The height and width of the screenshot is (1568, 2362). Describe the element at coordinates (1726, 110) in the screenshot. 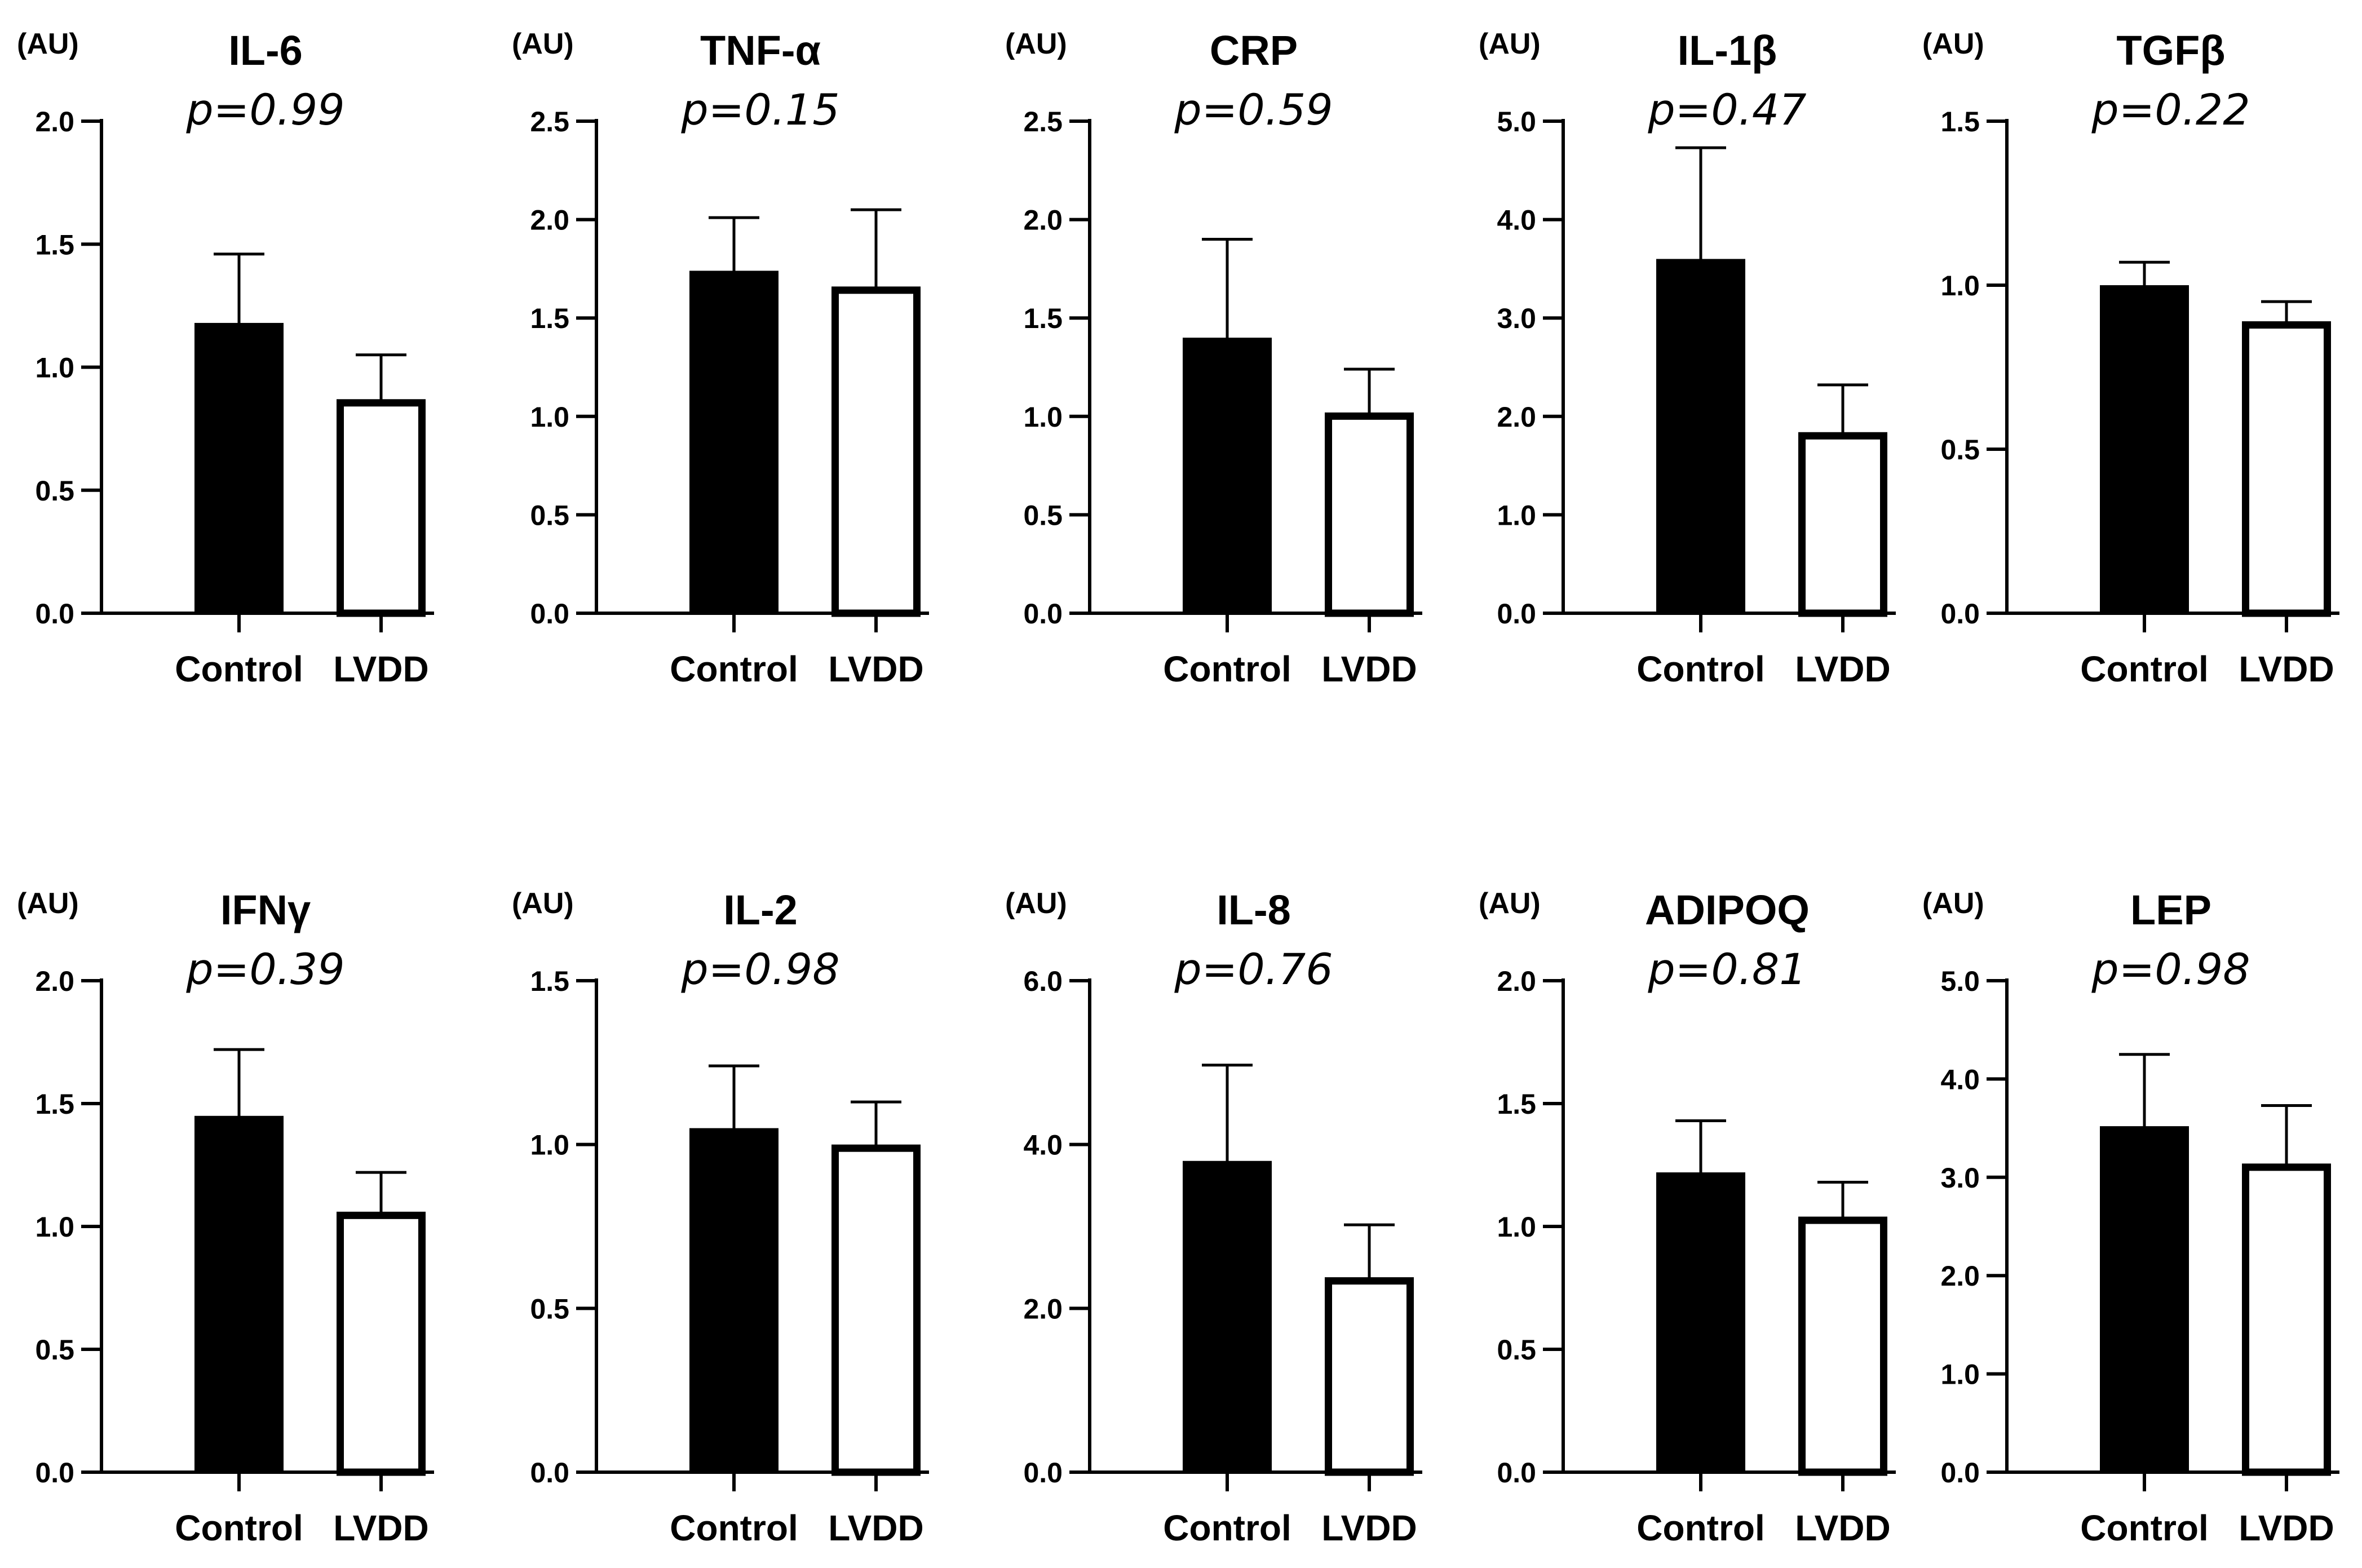

I see `p-value-annotation: p=0.47` at that location.